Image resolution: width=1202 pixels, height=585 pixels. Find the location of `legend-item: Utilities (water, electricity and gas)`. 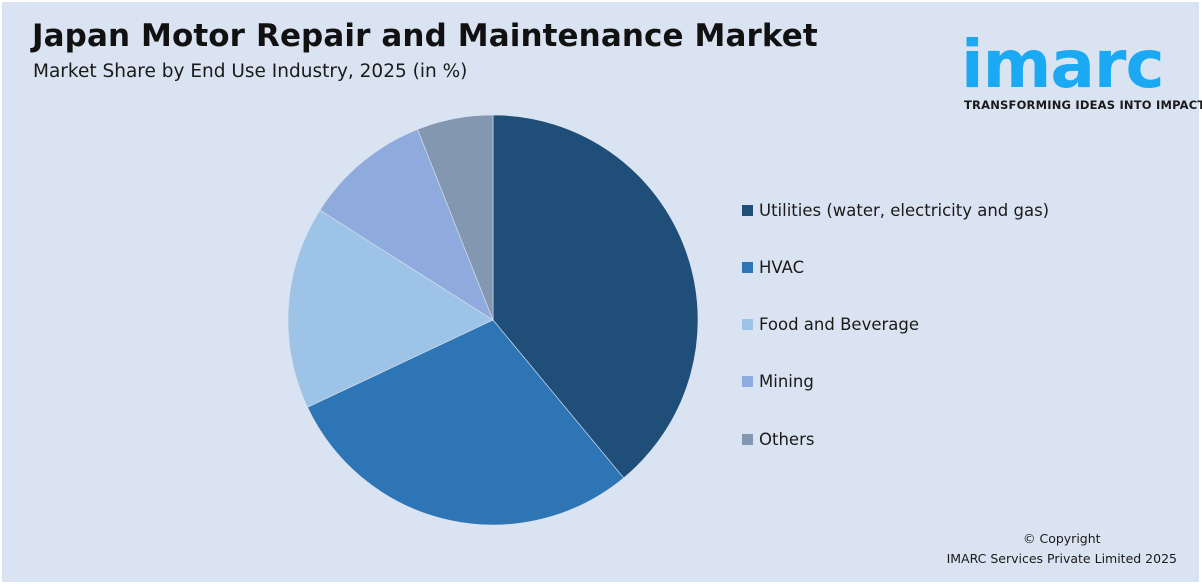

legend-item: Utilities (water, electricity and gas) is located at coordinates (895, 210).